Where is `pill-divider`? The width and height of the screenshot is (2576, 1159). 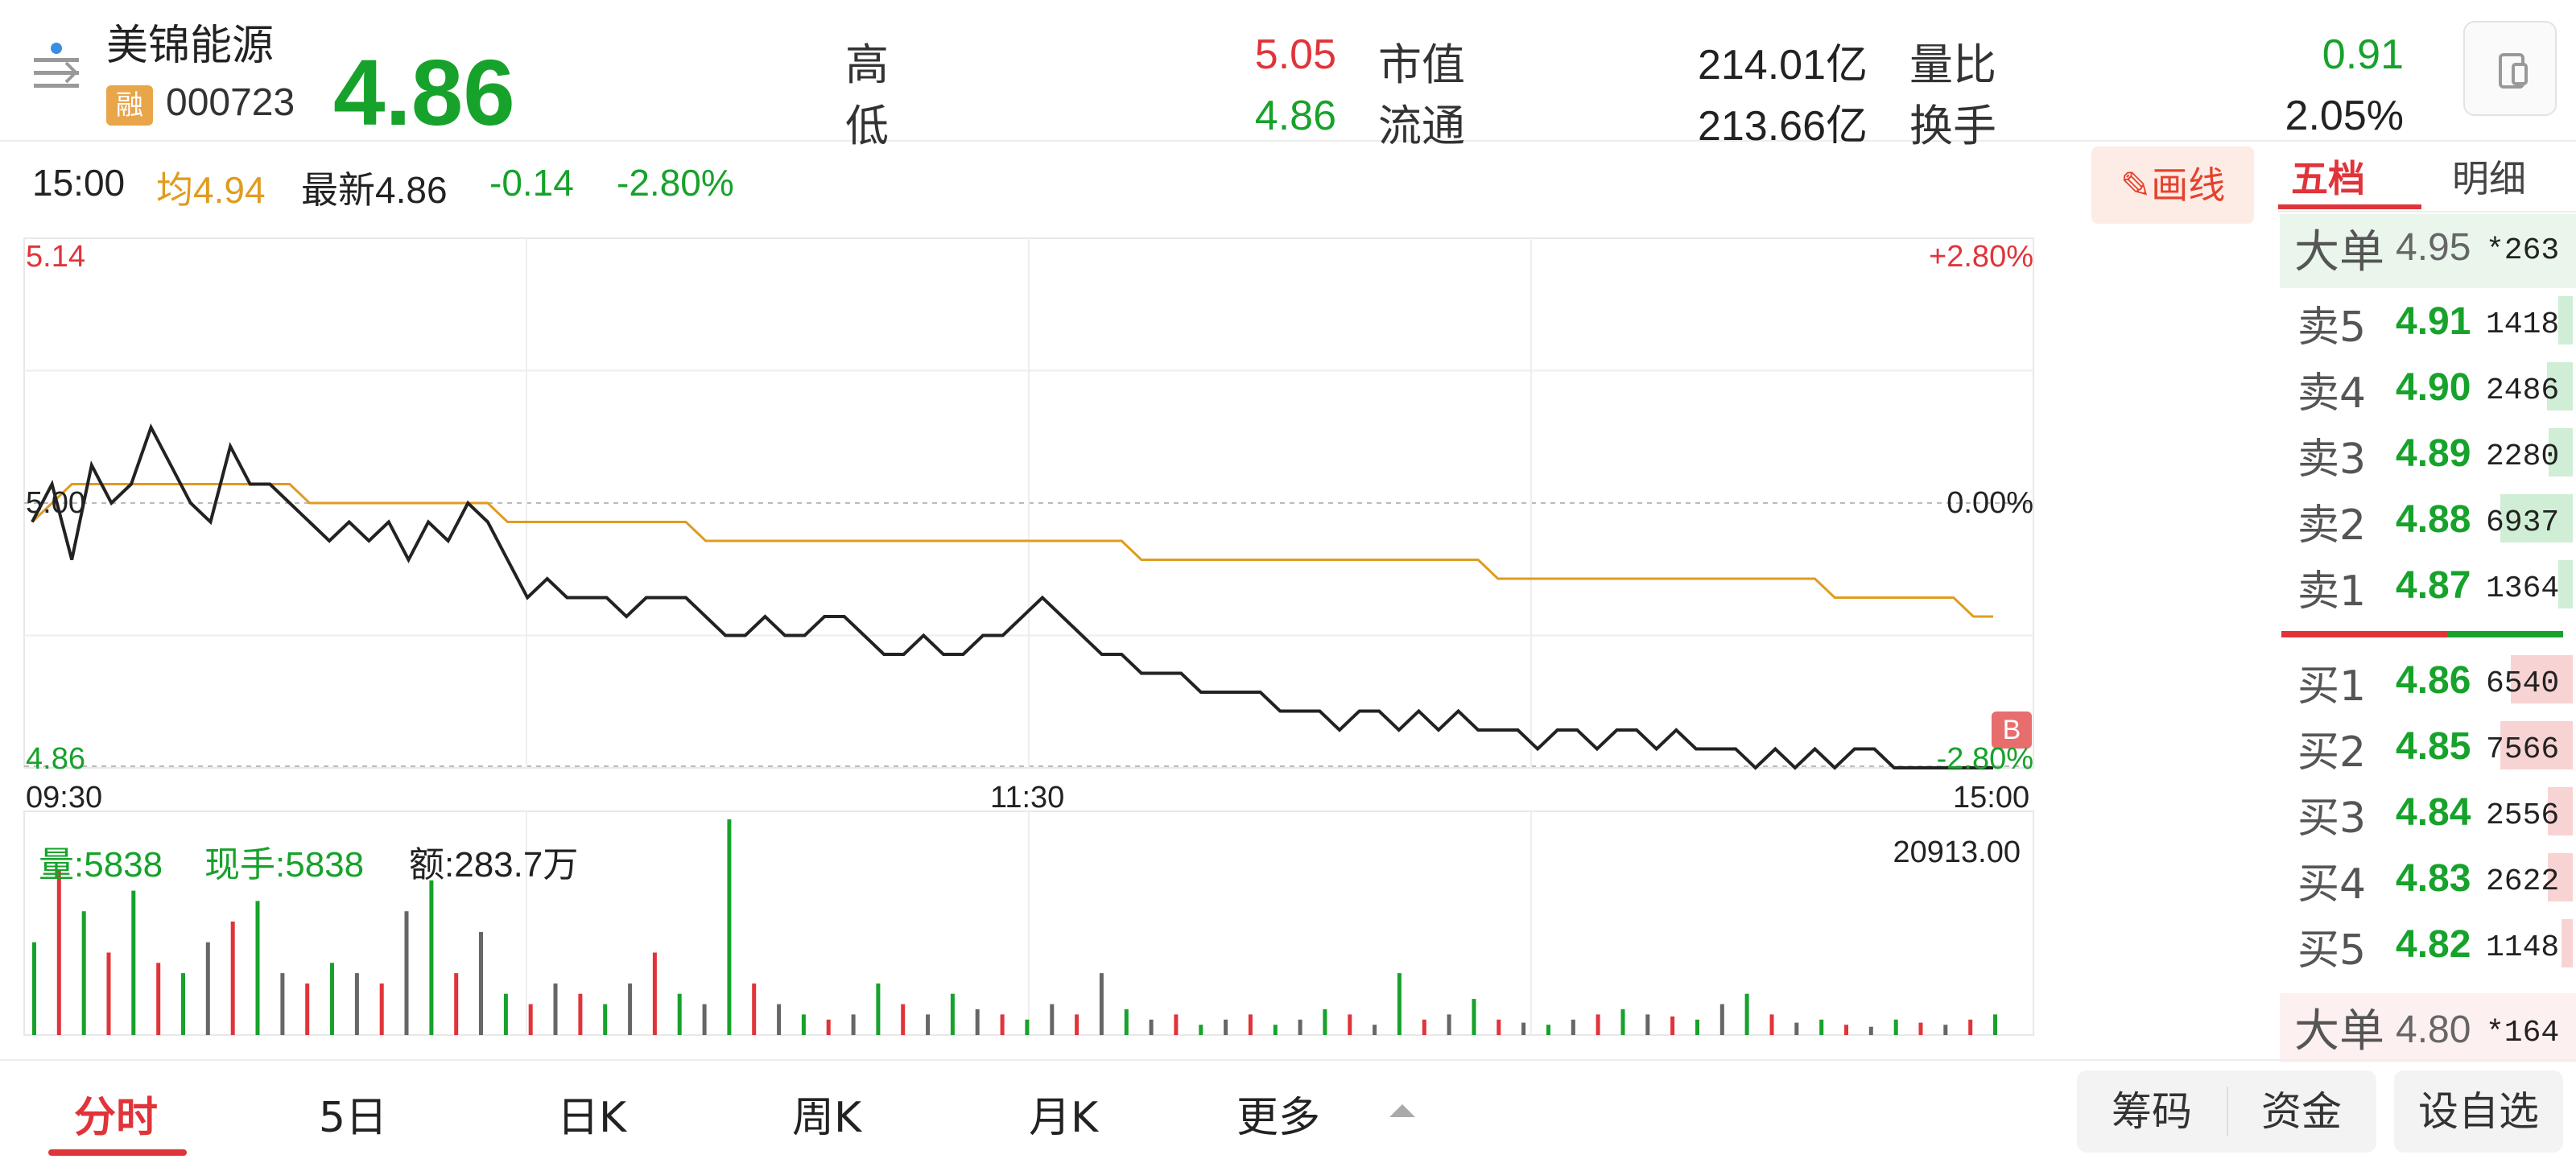 pill-divider is located at coordinates (2227, 1111).